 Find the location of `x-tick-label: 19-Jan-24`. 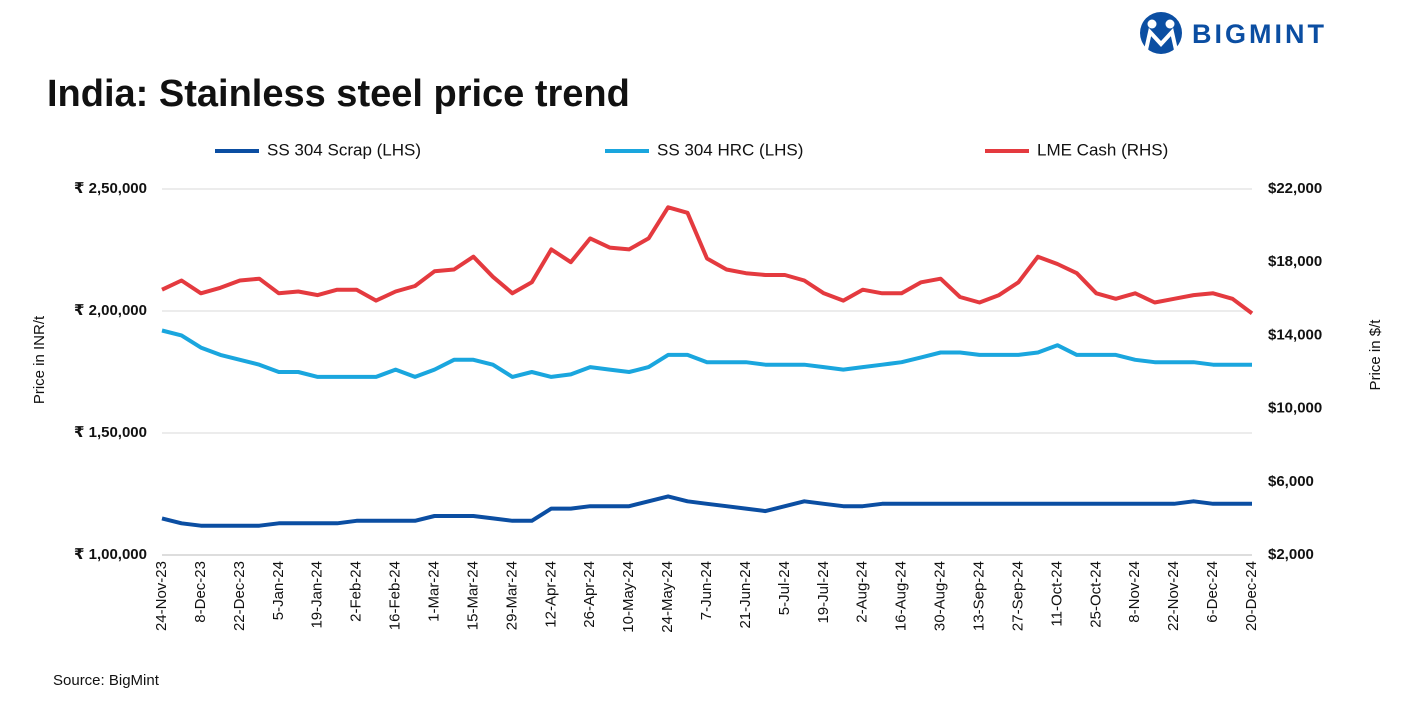

x-tick-label: 19-Jan-24 is located at coordinates (317, 595).